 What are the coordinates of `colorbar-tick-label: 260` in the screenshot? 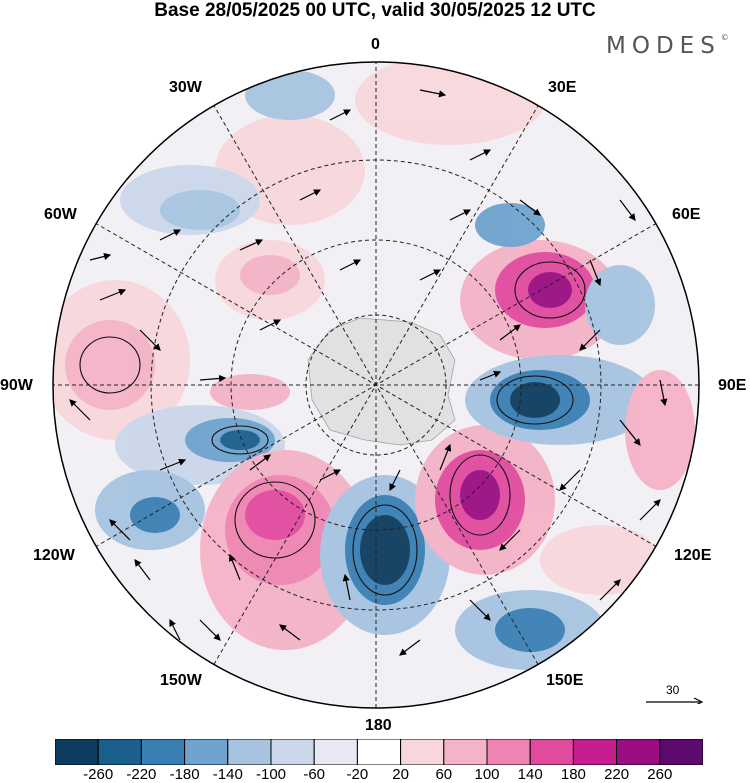 It's located at (660, 774).